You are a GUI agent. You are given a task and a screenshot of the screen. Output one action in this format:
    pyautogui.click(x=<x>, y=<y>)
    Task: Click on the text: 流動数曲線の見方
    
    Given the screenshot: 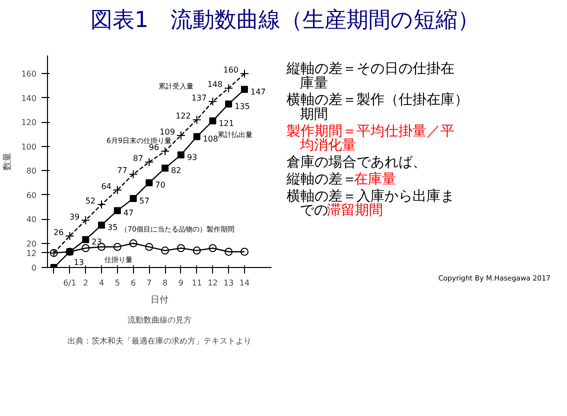 What is the action you would take?
    pyautogui.click(x=160, y=320)
    